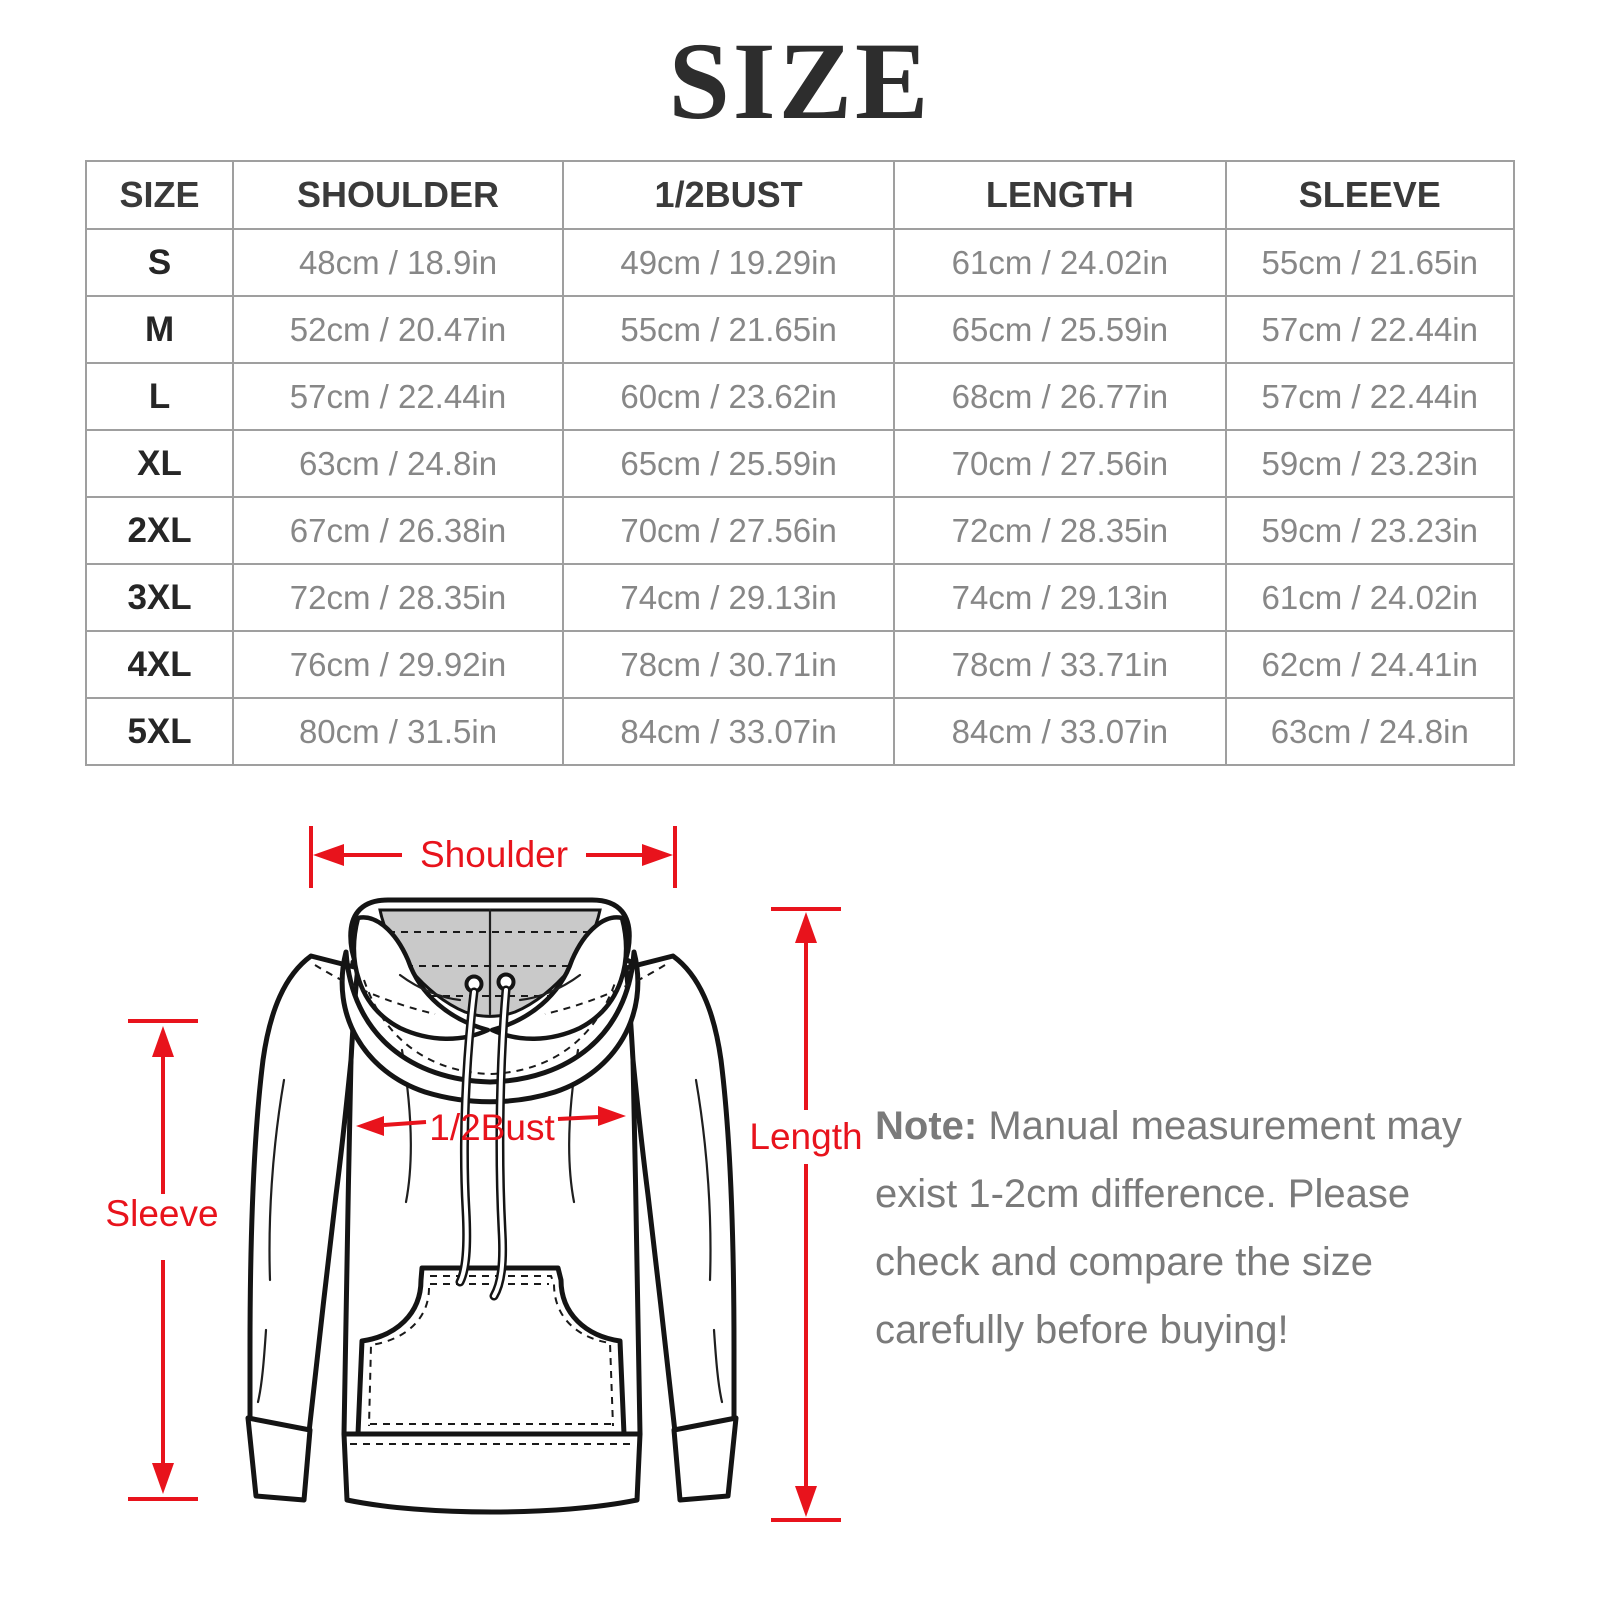  Describe the element at coordinates (159, 463) in the screenshot. I see `size-label: XL` at that location.